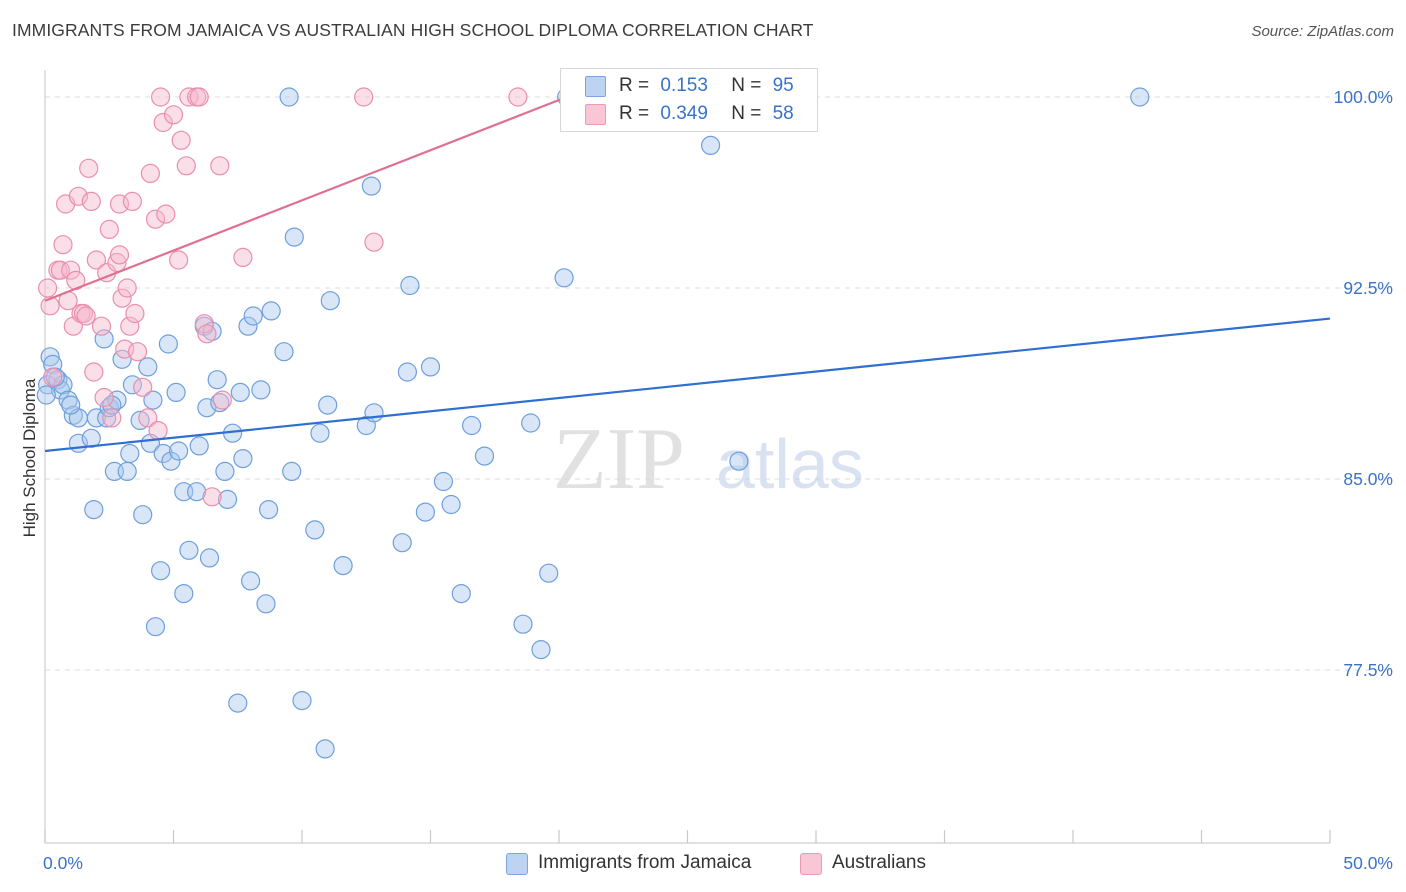 This screenshot has width=1406, height=892. Describe the element at coordinates (1368, 670) in the screenshot. I see `y-tick-label: 77.5%` at that location.